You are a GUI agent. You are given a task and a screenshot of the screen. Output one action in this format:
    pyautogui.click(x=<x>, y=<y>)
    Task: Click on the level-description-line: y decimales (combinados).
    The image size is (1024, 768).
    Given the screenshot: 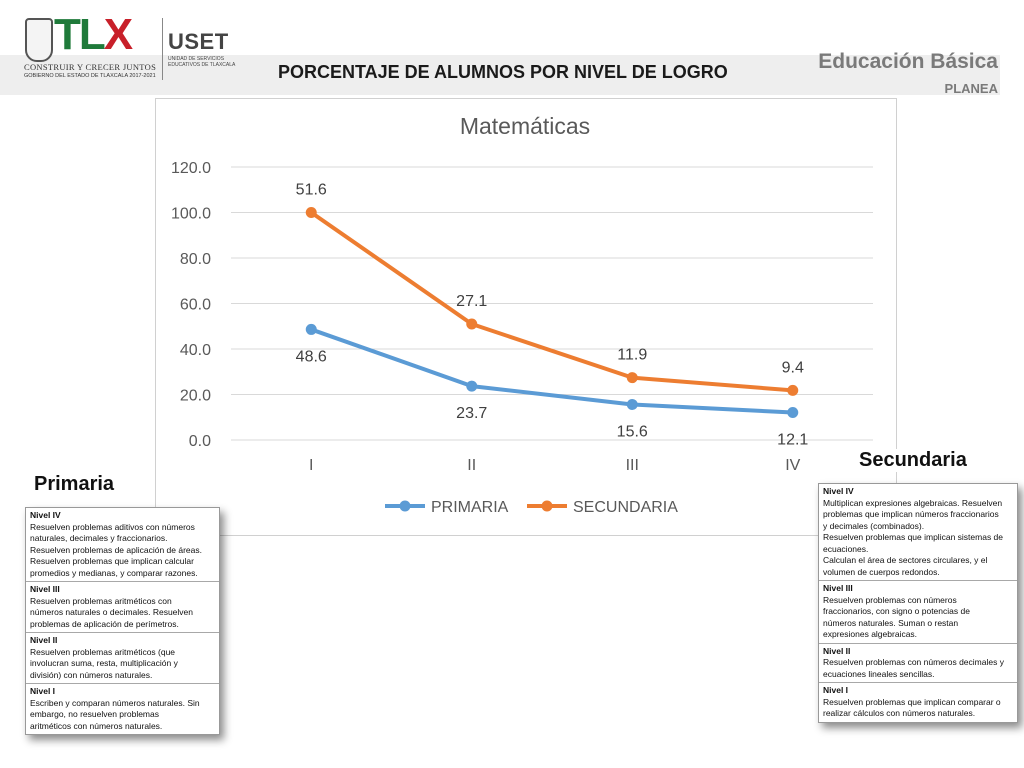 What is the action you would take?
    pyautogui.click(x=874, y=525)
    